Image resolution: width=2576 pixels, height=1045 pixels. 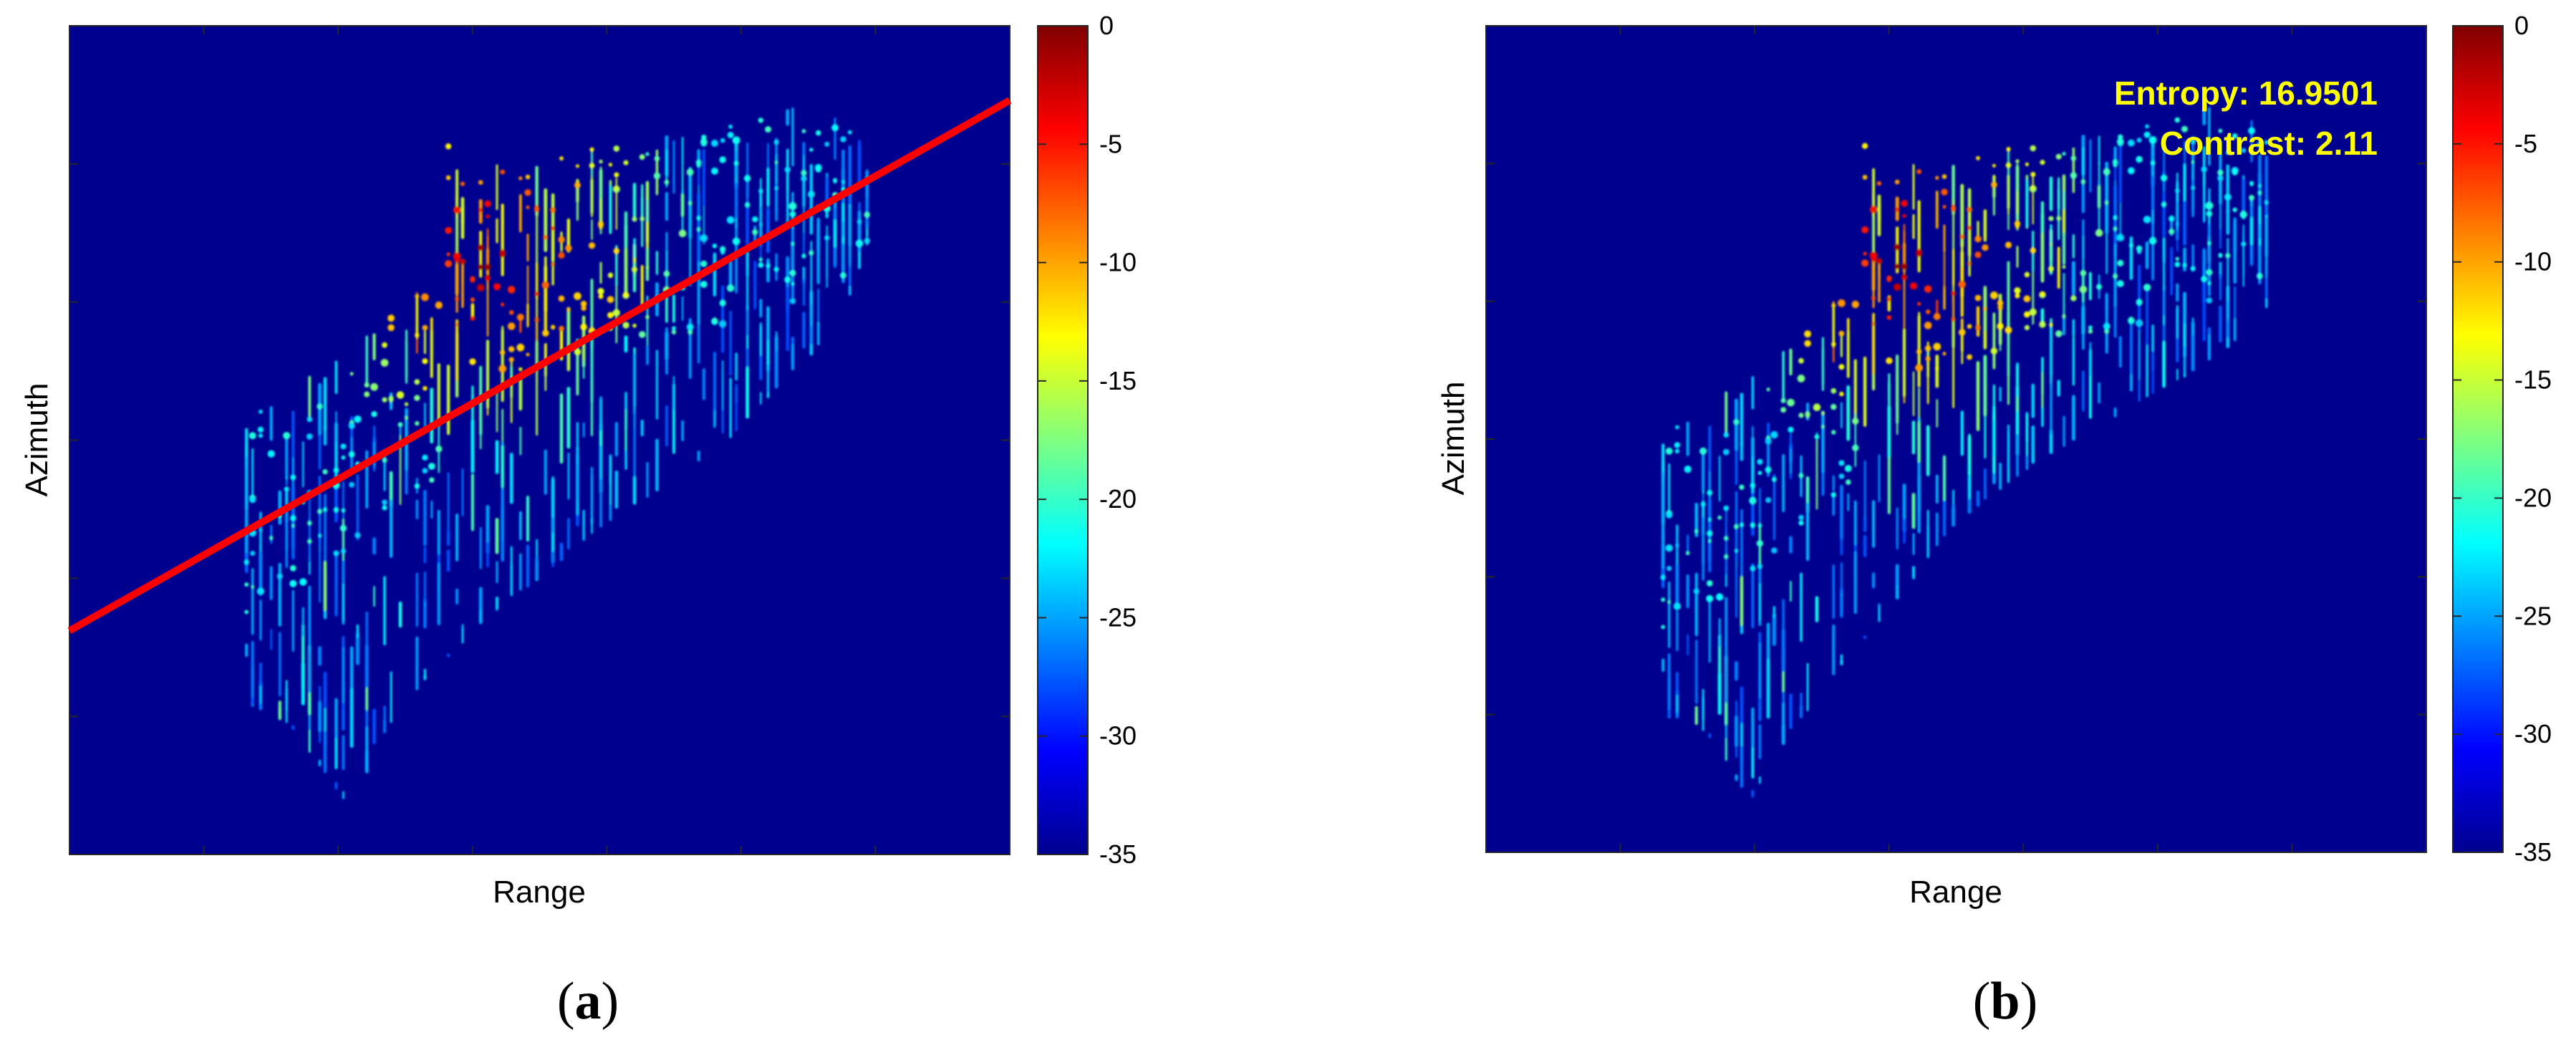 I want to click on colorbar-tick-label: -35, so click(x=1118, y=854).